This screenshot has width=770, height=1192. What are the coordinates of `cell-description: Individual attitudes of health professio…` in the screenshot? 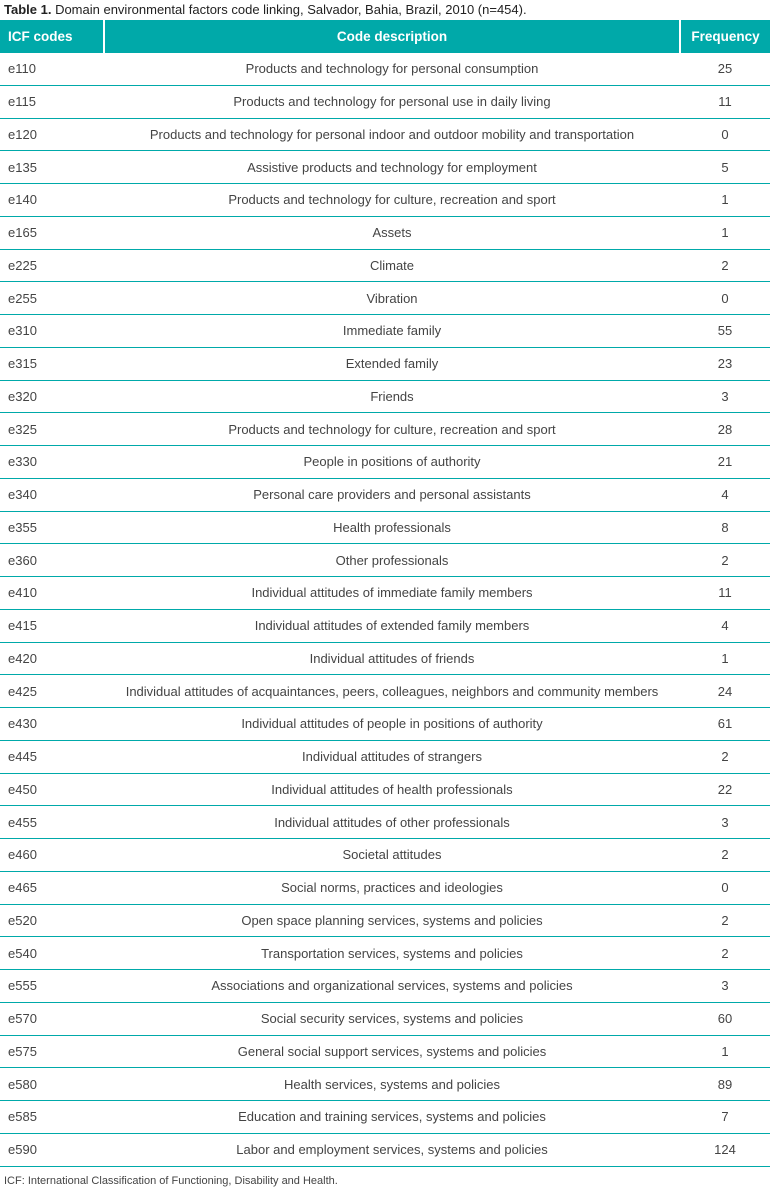 It's located at (392, 790).